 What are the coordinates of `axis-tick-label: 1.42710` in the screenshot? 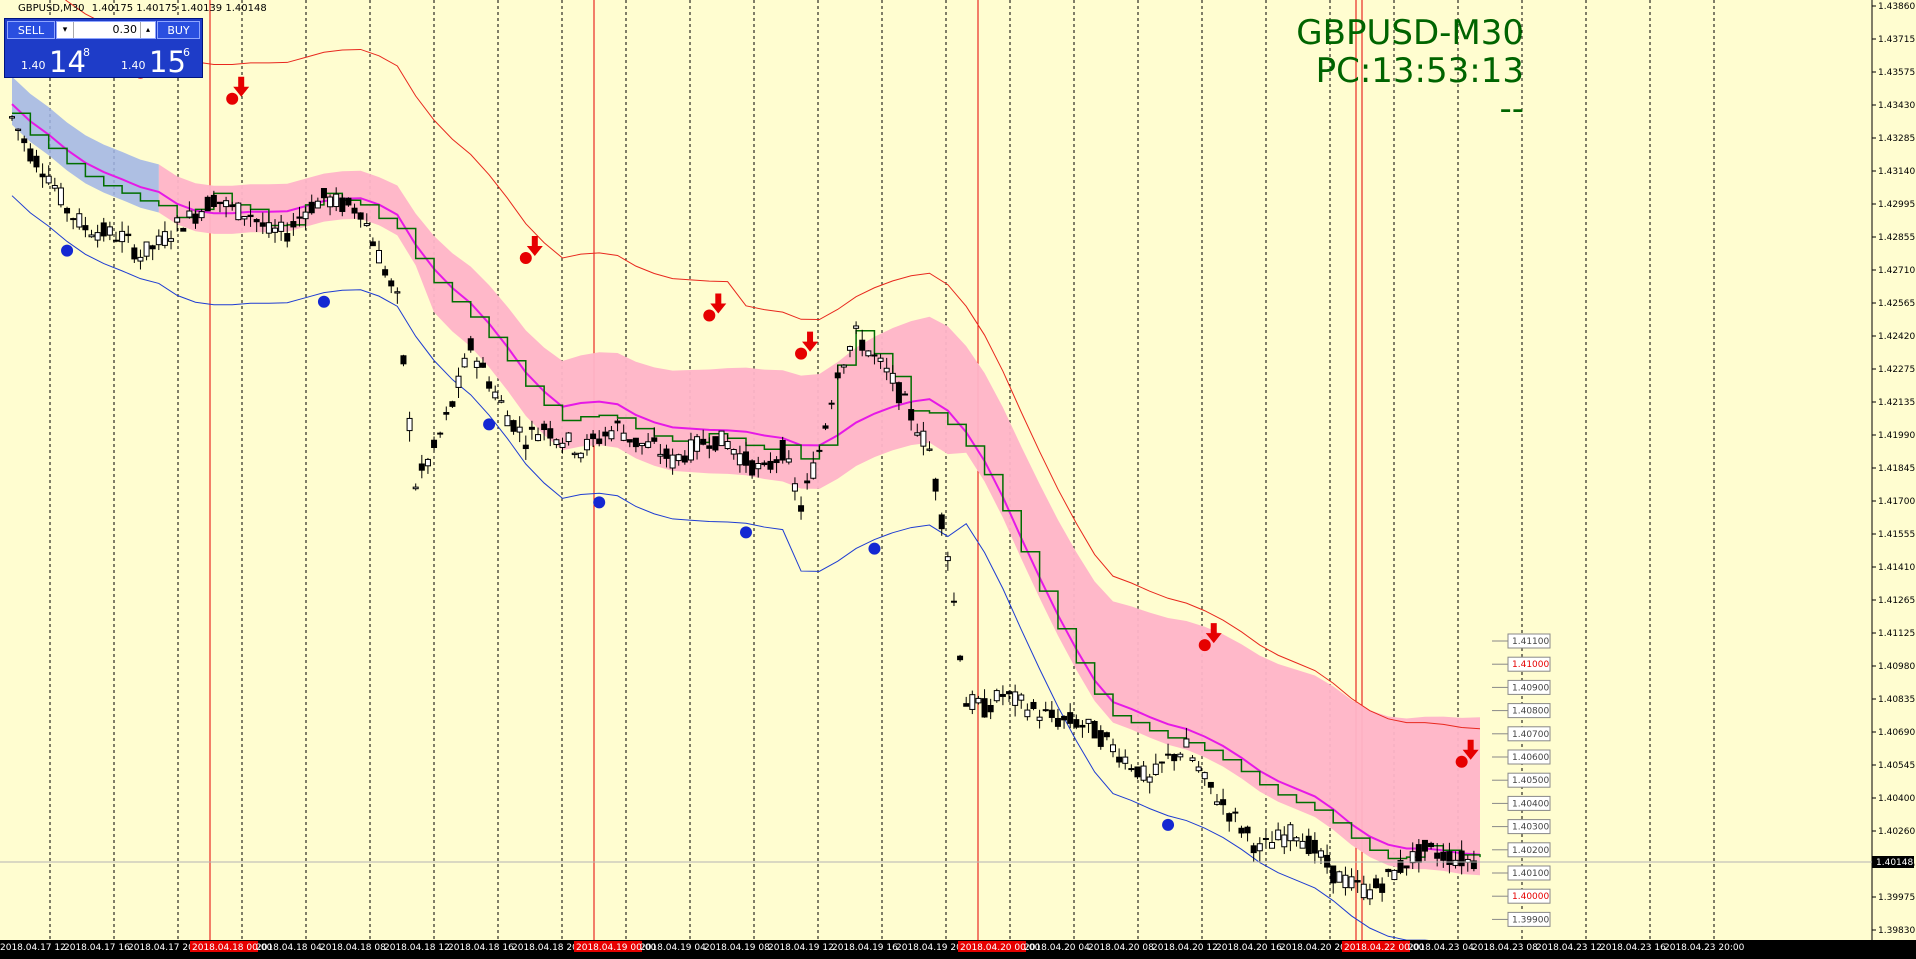 It's located at (1896, 271).